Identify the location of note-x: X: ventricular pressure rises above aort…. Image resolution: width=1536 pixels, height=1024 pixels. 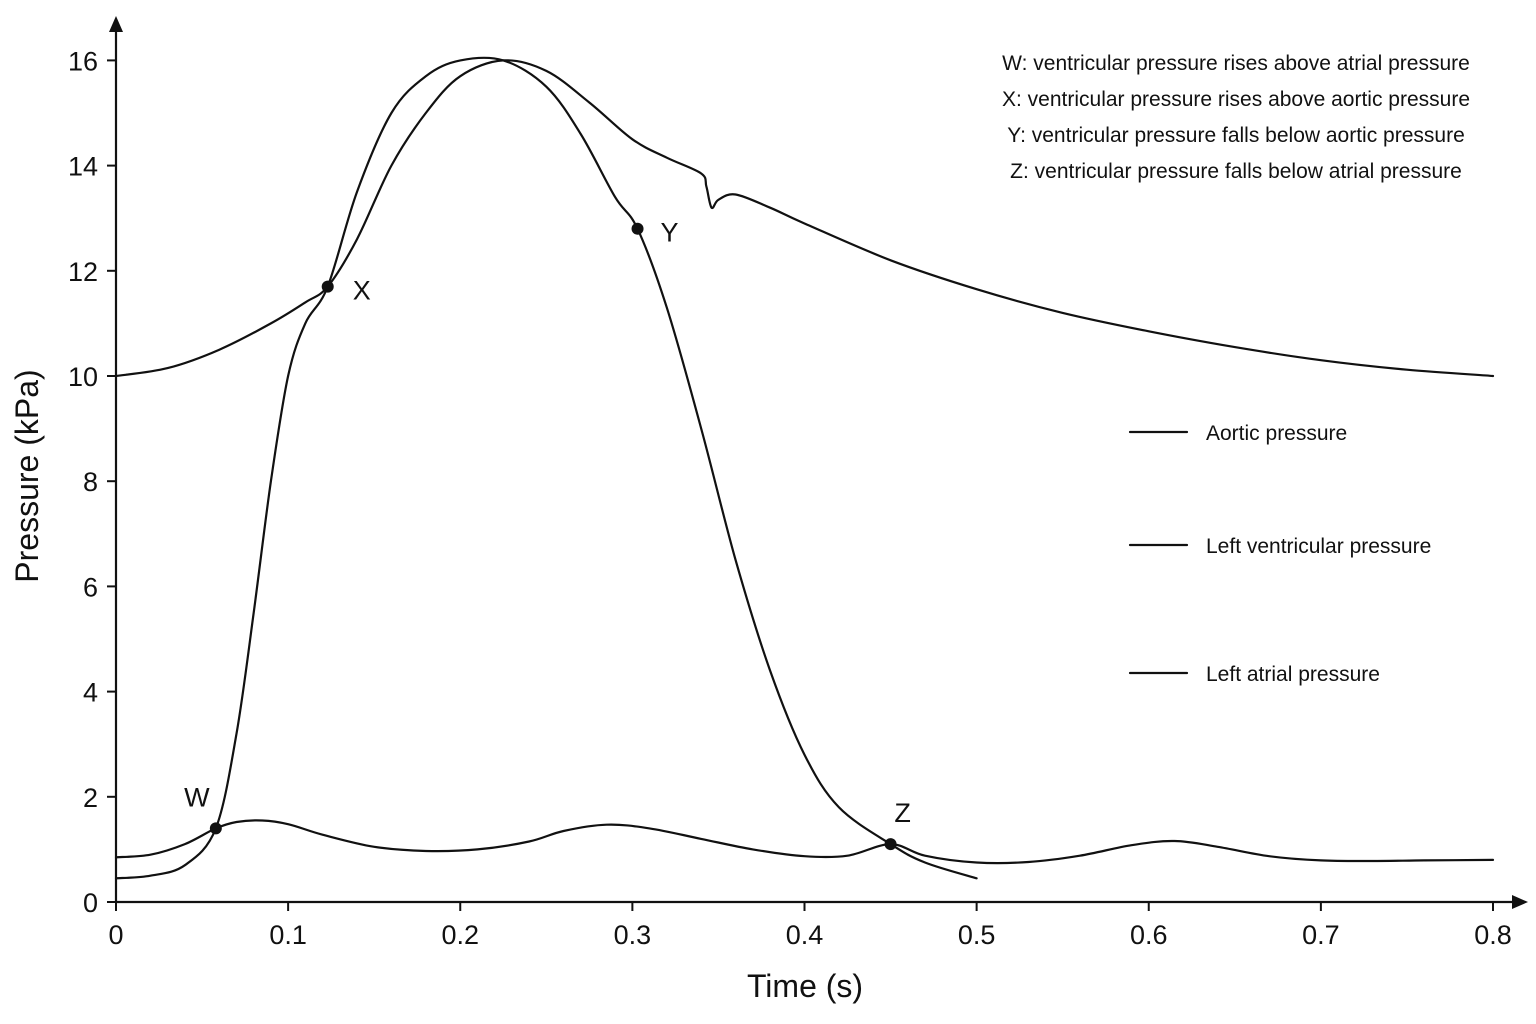
(1236, 99).